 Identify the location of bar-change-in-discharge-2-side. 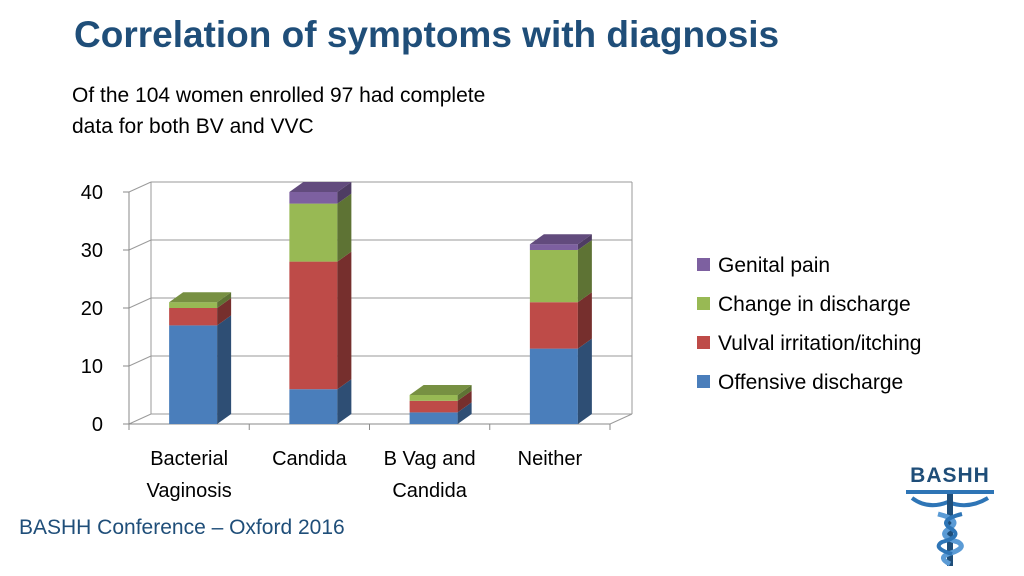
(344, 227).